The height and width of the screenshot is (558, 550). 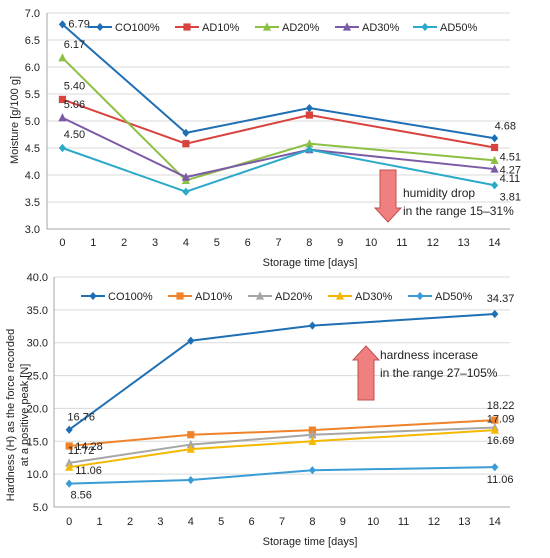 What do you see at coordinates (74, 105) in the screenshot?
I see `moisture-data-label: 5.06` at bounding box center [74, 105].